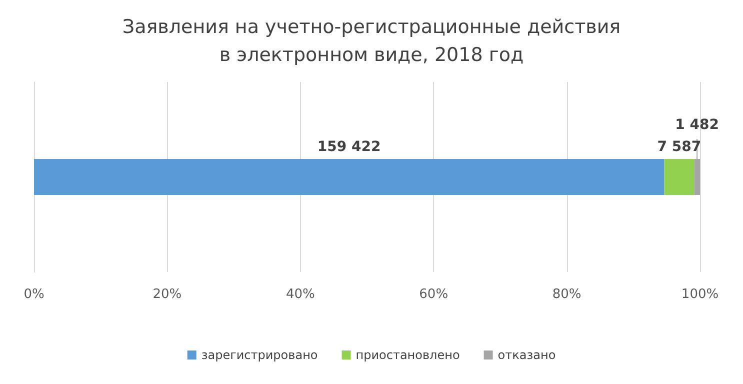 The image size is (743, 384). I want to click on legend-label: отказано, so click(527, 355).